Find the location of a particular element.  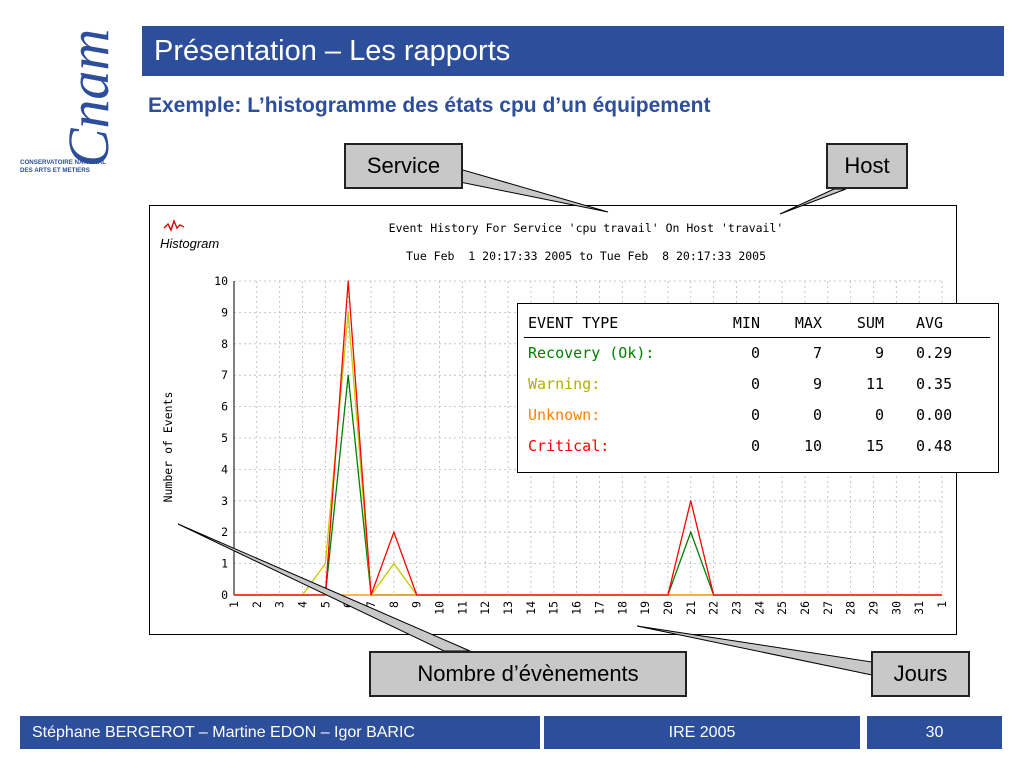

stats-row: Warning: 0 9 11 0.35 is located at coordinates (758, 387).